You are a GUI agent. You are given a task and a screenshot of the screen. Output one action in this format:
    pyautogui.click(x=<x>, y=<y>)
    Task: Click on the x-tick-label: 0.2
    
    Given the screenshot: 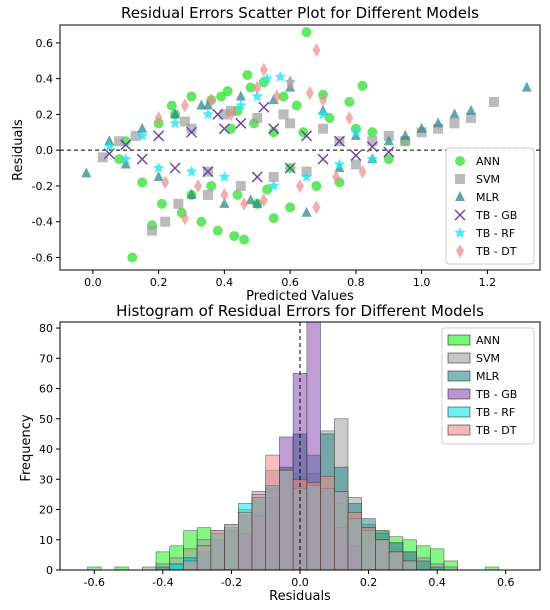 What is the action you would take?
    pyautogui.click(x=369, y=582)
    